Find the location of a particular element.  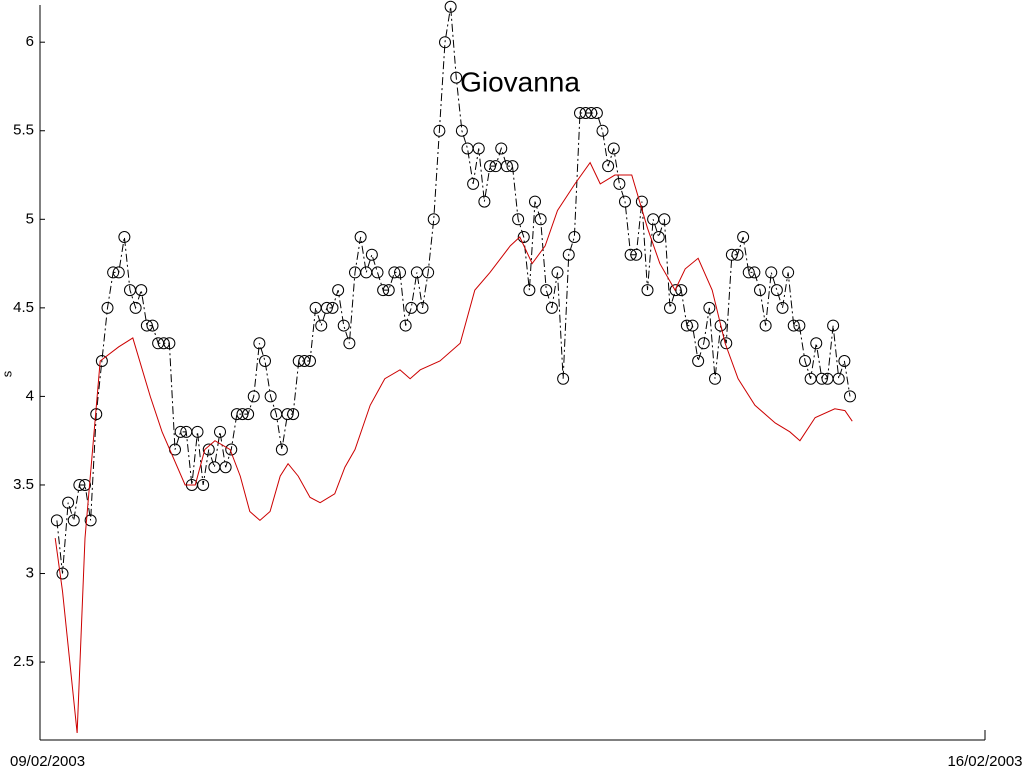

y-axis-label: s is located at coordinates (7, 373).